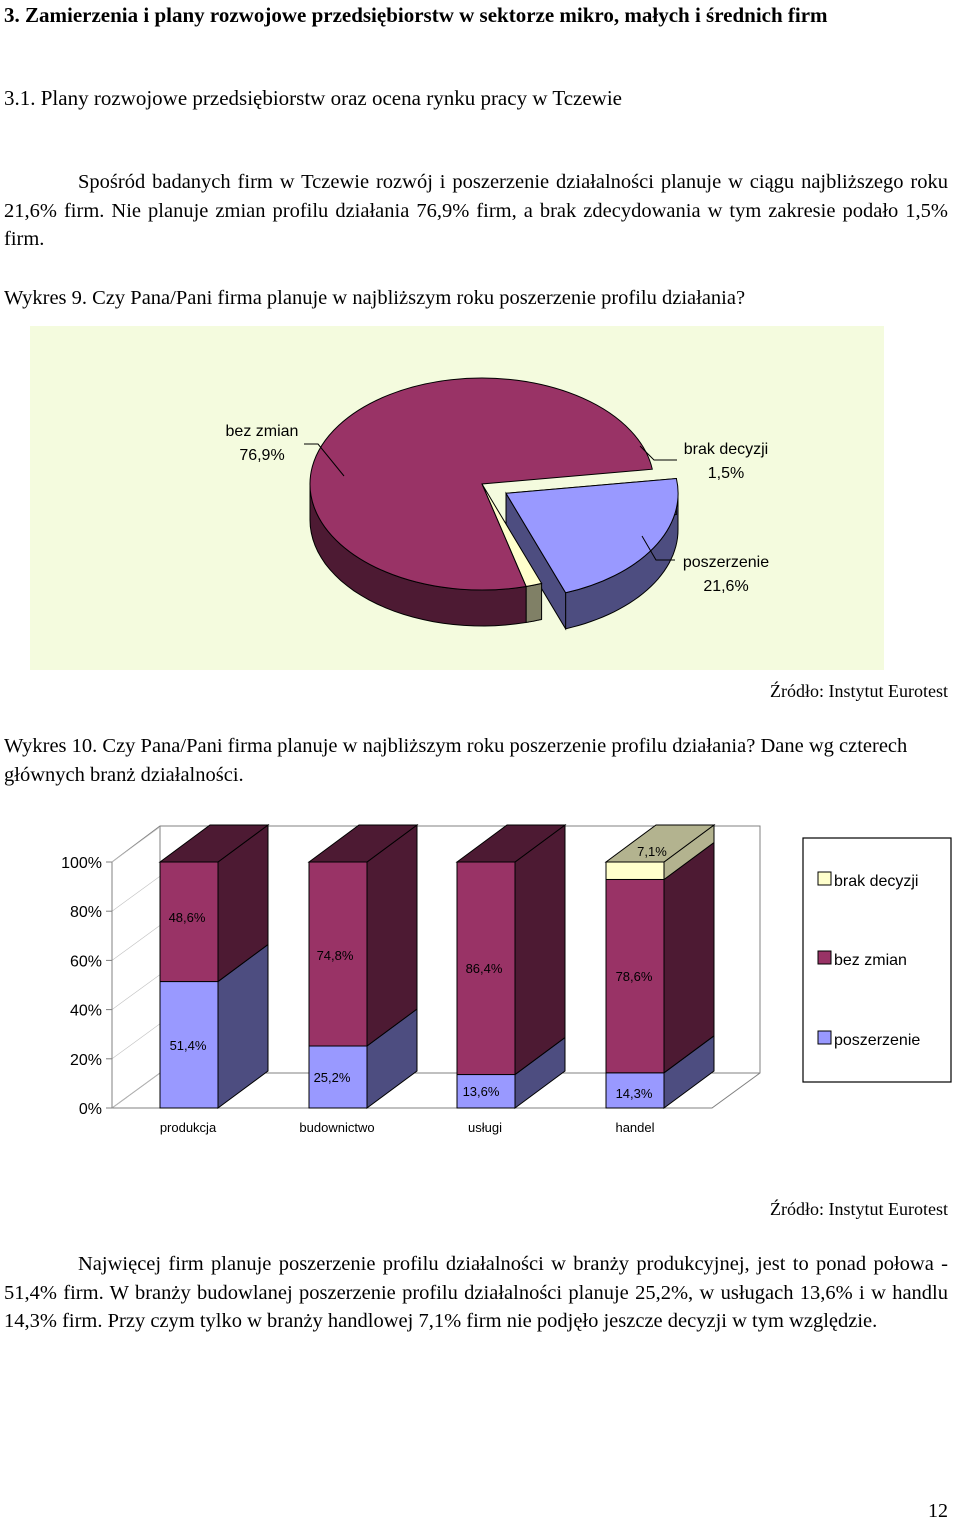  What do you see at coordinates (726, 473) in the screenshot?
I see `pie-value-brak-decyzji: 1,5%` at bounding box center [726, 473].